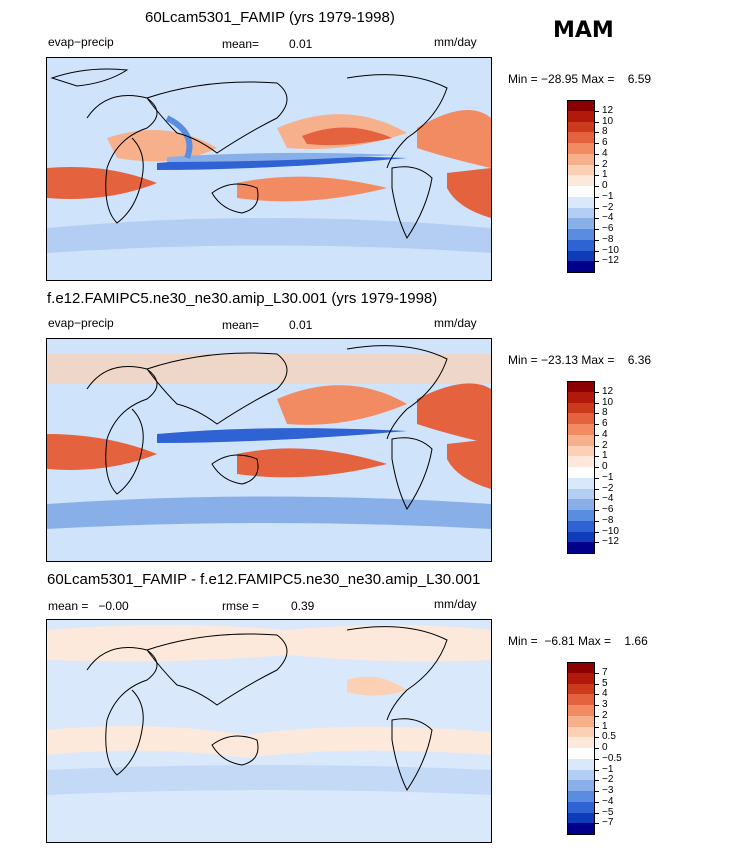 This screenshot has height=852, width=733. Describe the element at coordinates (455, 42) in the screenshot. I see `panel-1-units: mm/day` at that location.